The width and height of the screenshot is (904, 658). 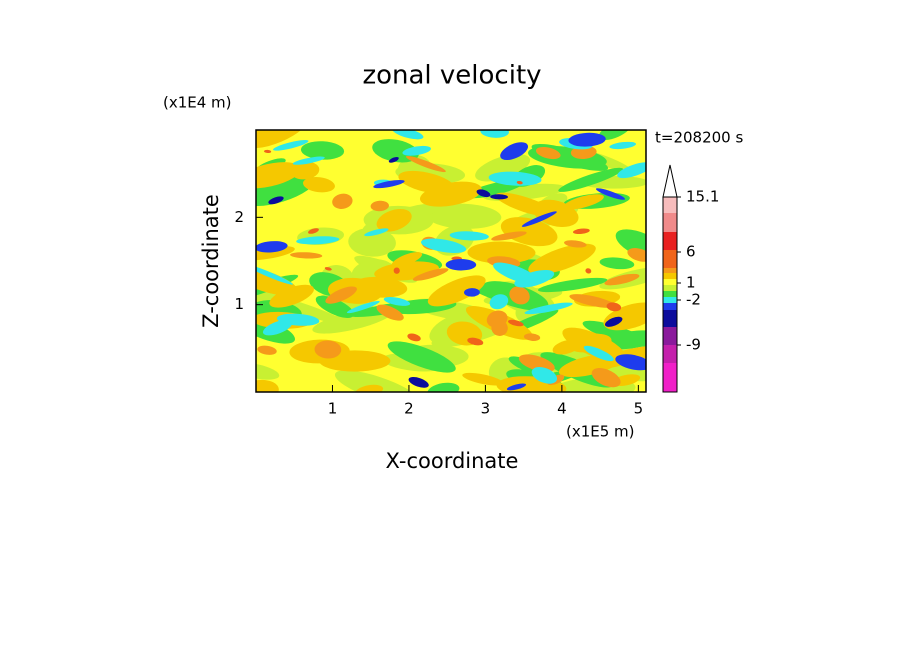 What do you see at coordinates (409, 409) in the screenshot?
I see `x-tick-label: 2` at bounding box center [409, 409].